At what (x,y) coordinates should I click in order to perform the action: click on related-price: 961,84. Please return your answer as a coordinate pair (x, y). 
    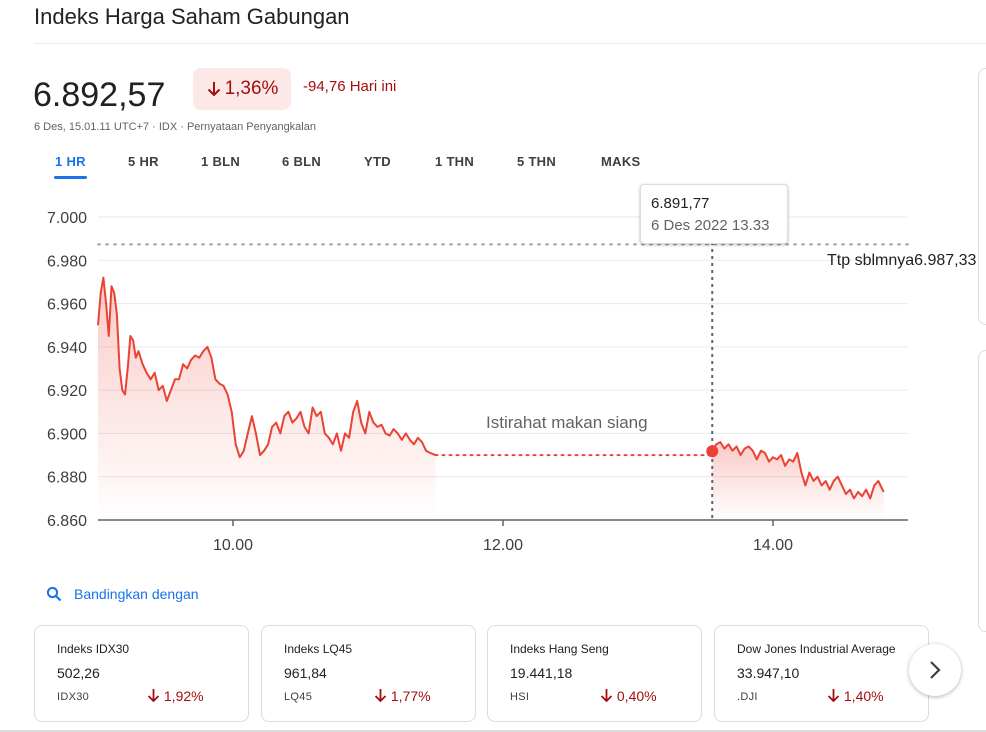
    Looking at the image, I should click on (305, 673).